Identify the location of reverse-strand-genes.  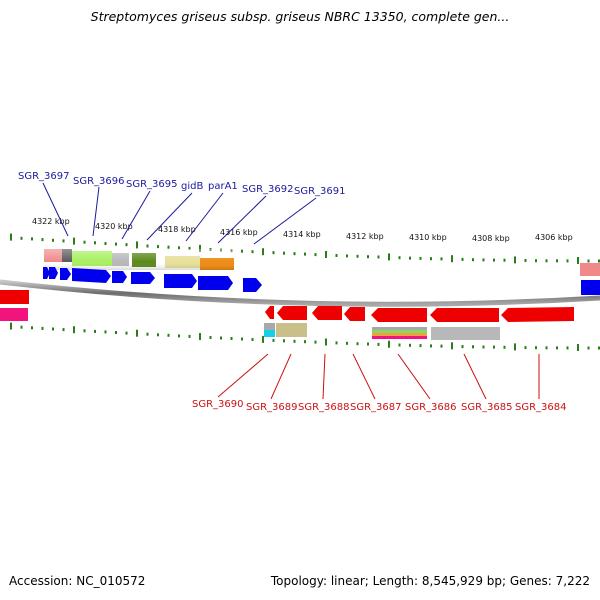
(287, 306).